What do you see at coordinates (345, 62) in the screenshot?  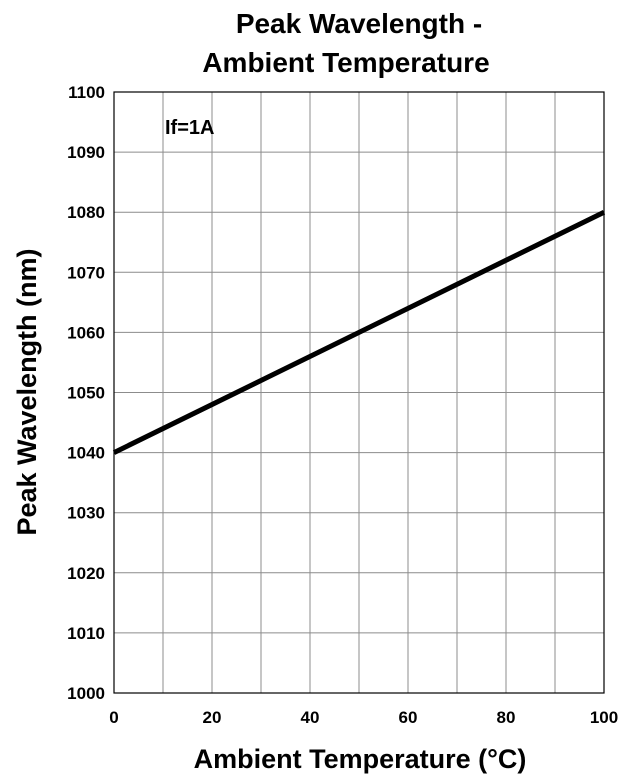 I see `chart-title-line-2: Ambient Temperature` at bounding box center [345, 62].